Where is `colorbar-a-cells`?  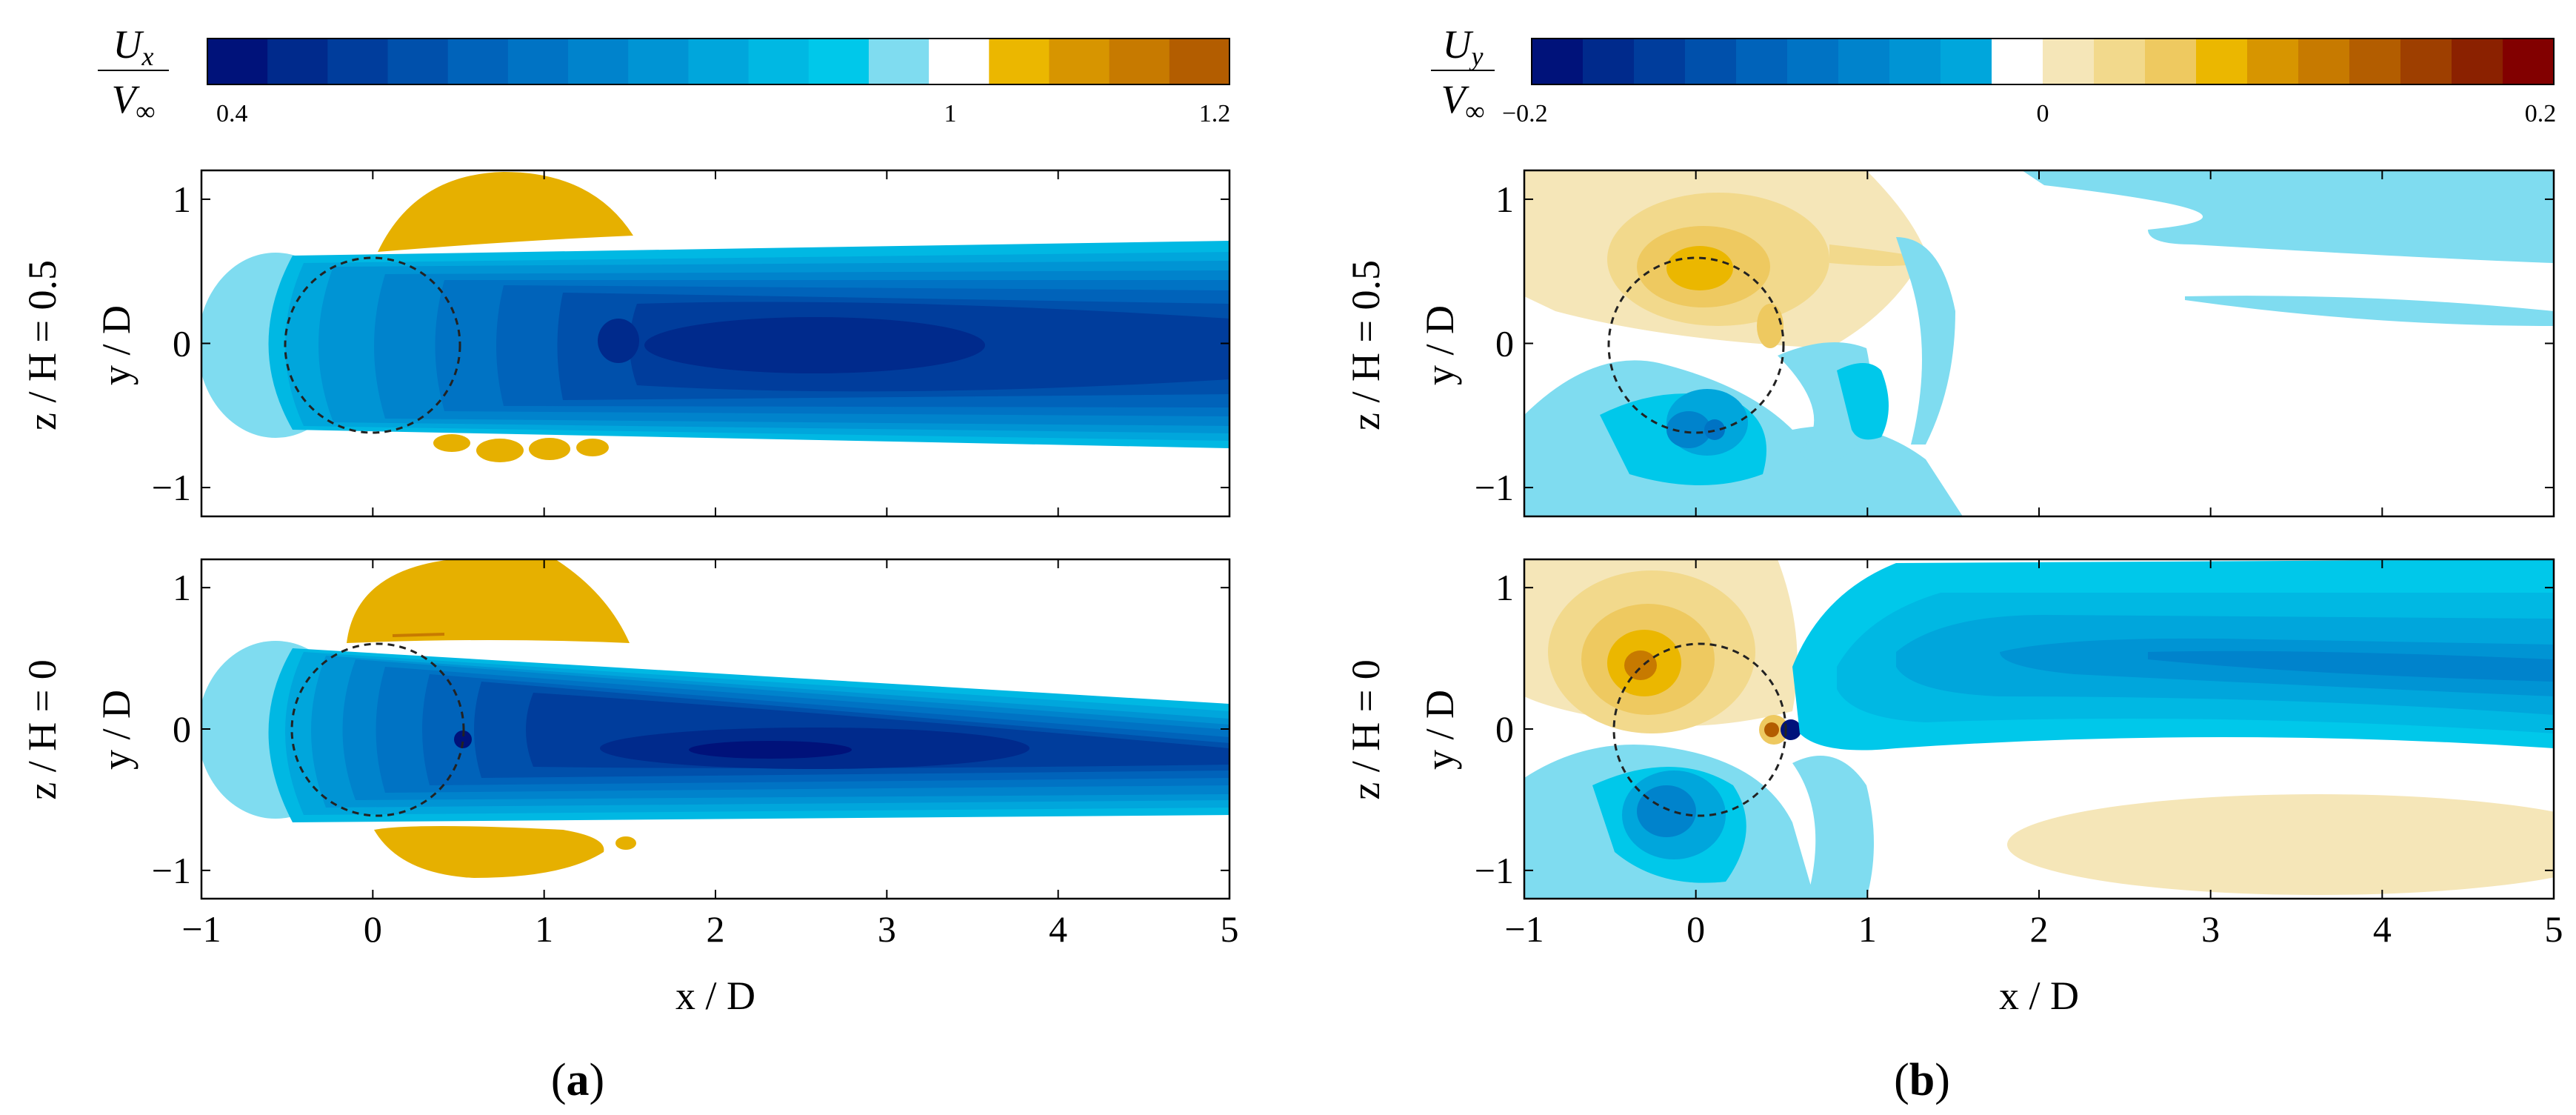 colorbar-a-cells is located at coordinates (718, 61).